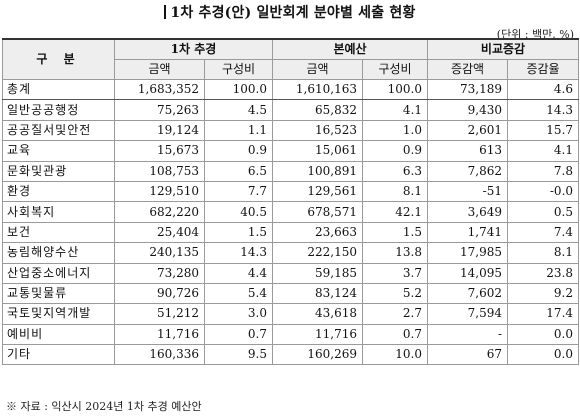  What do you see at coordinates (543, 130) in the screenshot?
I see `table-cell: 15.7` at bounding box center [543, 130].